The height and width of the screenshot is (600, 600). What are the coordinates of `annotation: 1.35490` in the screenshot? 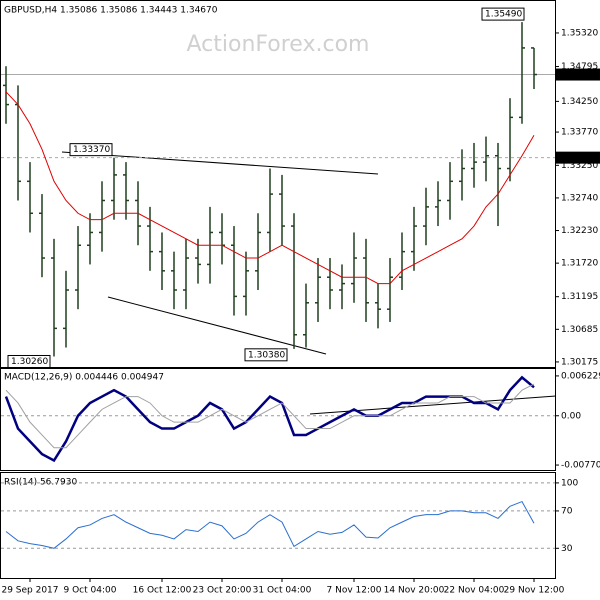 It's located at (503, 15).